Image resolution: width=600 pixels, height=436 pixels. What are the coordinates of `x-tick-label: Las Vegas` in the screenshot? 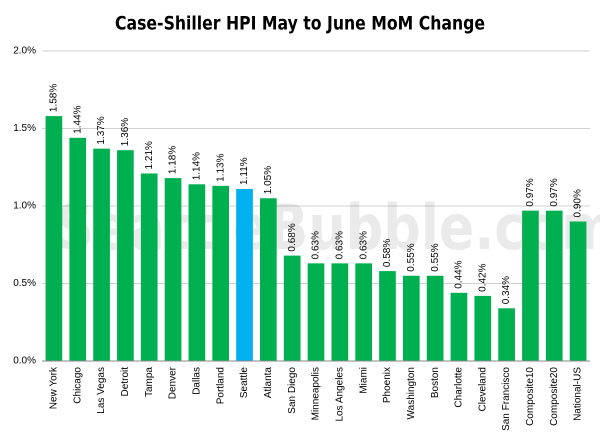 It's located at (101, 390).